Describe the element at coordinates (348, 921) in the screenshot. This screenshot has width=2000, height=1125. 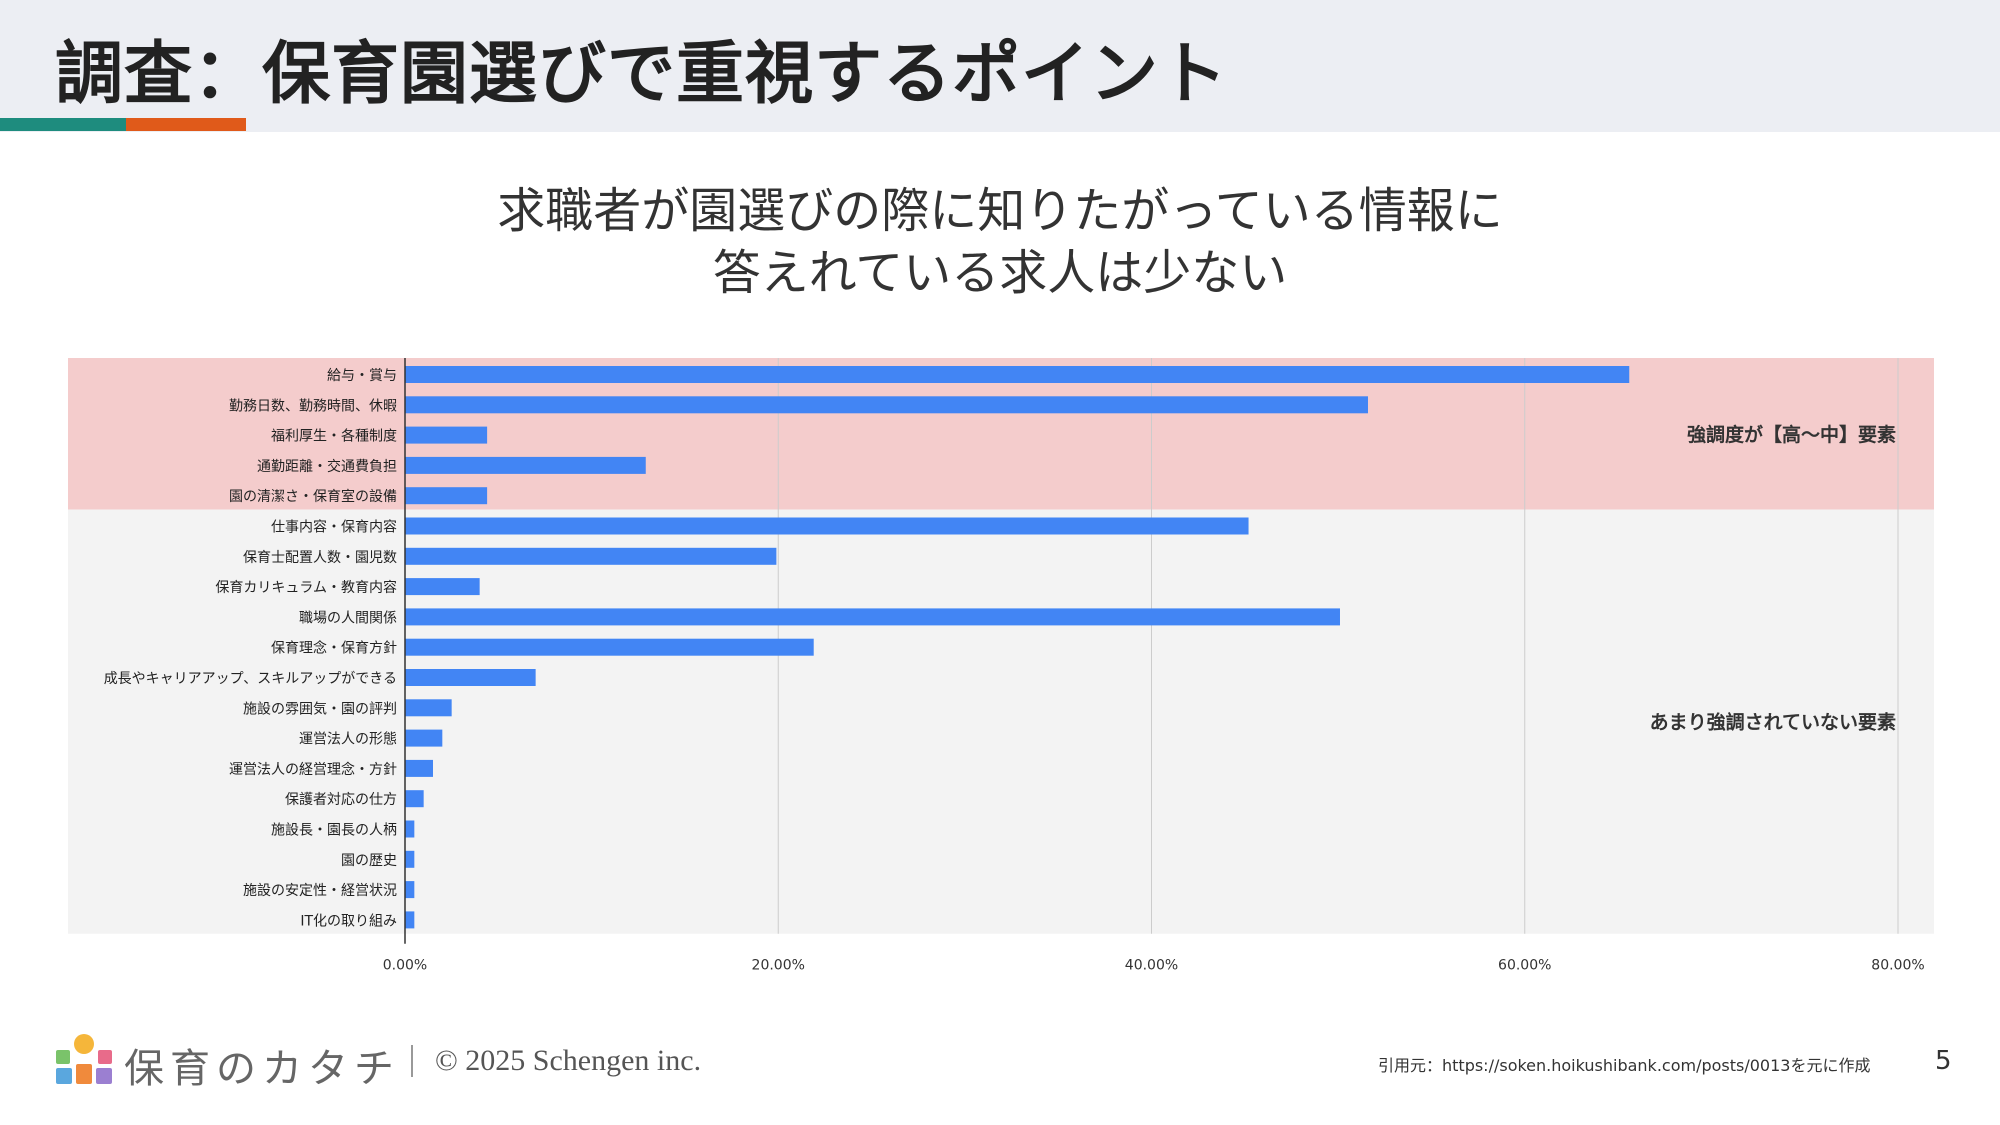
I see `category-label: IT化の取り組み` at that location.